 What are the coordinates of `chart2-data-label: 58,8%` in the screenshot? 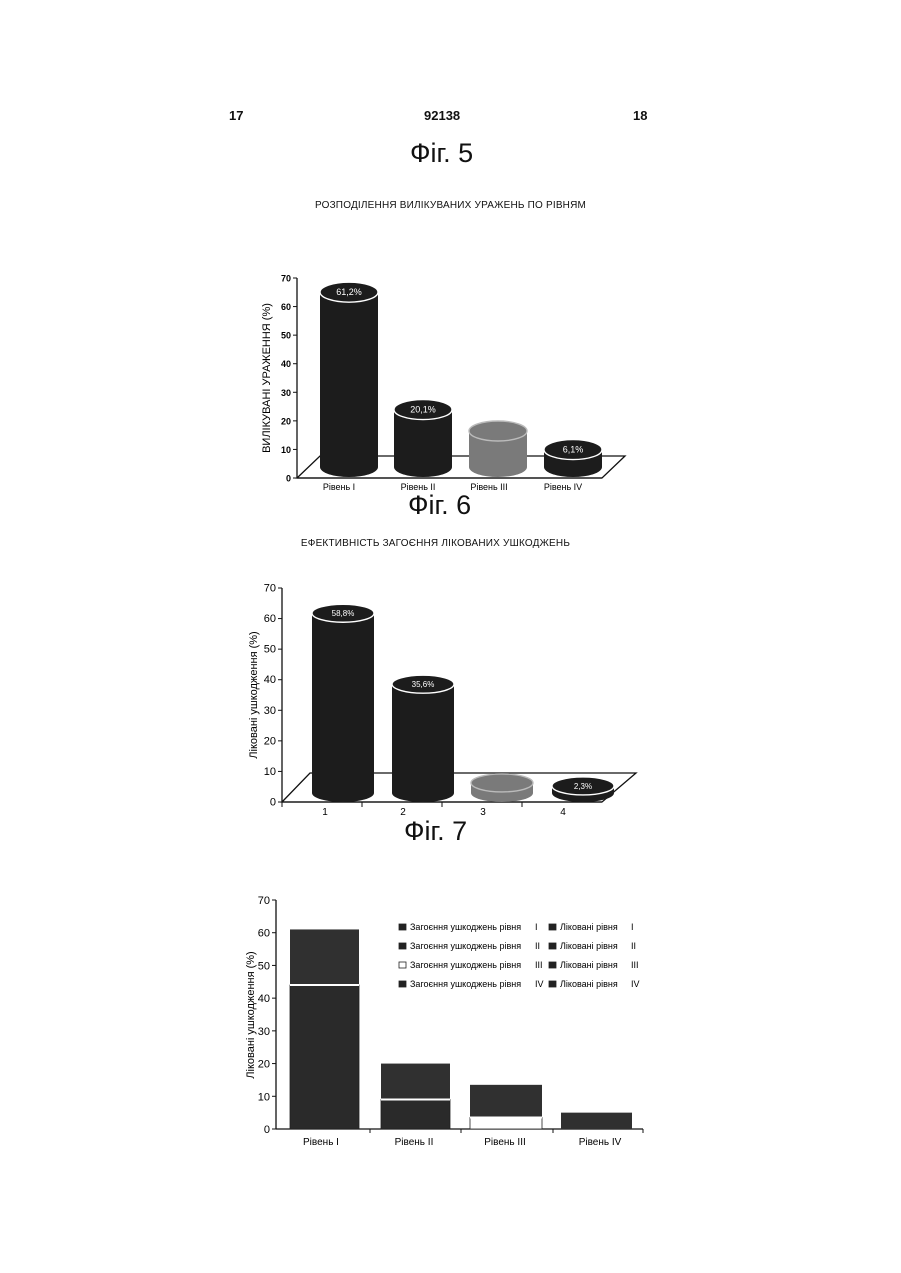 It's located at (343, 613).